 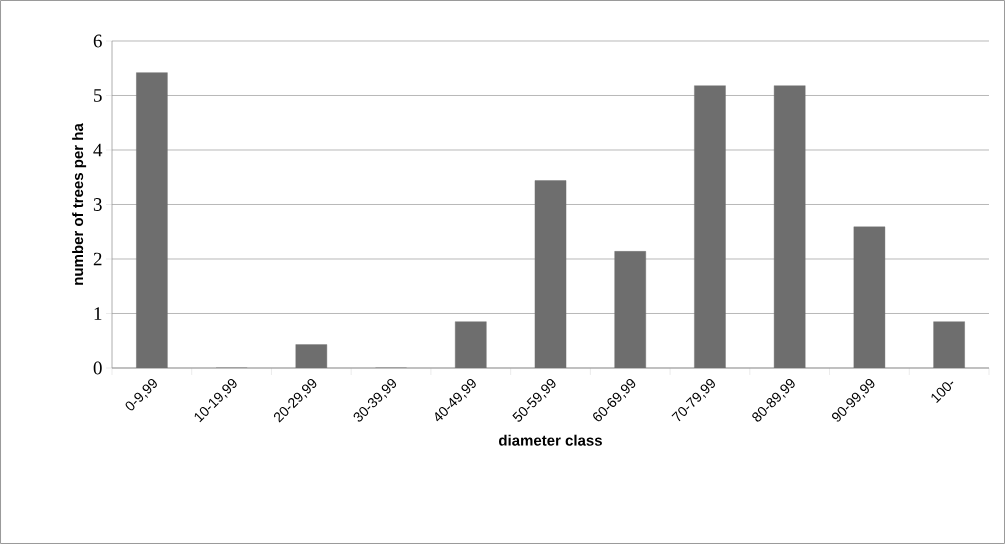 What do you see at coordinates (550, 440) in the screenshot?
I see `x-axis-title: diameter class` at bounding box center [550, 440].